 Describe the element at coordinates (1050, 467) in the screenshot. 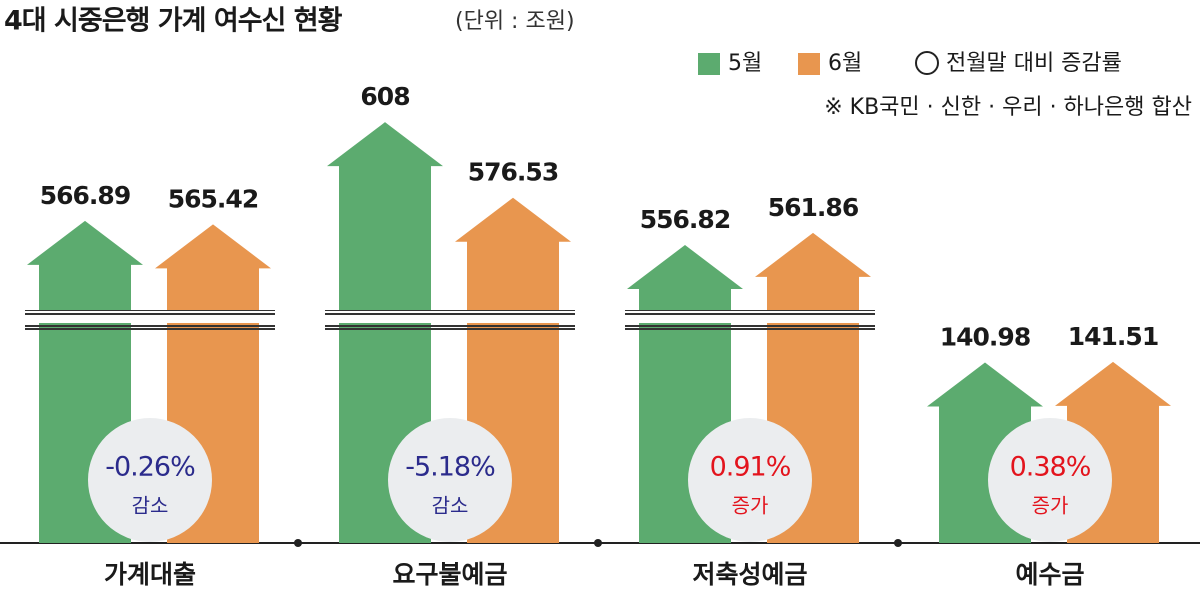

I see `change-label: 0.38%` at that location.